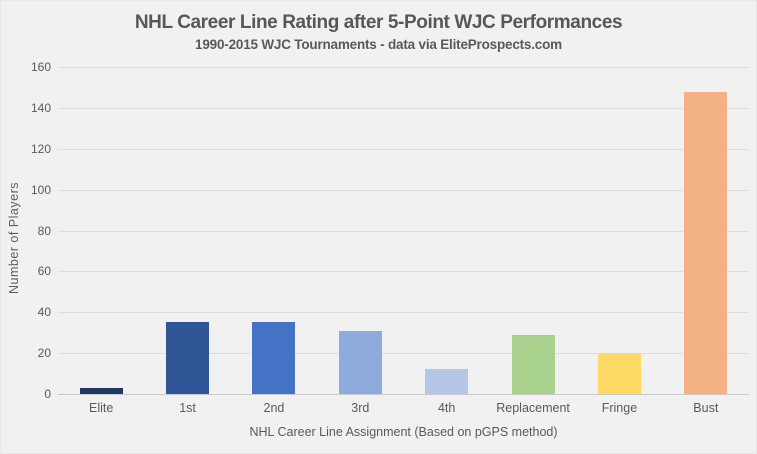  Describe the element at coordinates (47, 394) in the screenshot. I see `y-tick-label-0: 0` at that location.